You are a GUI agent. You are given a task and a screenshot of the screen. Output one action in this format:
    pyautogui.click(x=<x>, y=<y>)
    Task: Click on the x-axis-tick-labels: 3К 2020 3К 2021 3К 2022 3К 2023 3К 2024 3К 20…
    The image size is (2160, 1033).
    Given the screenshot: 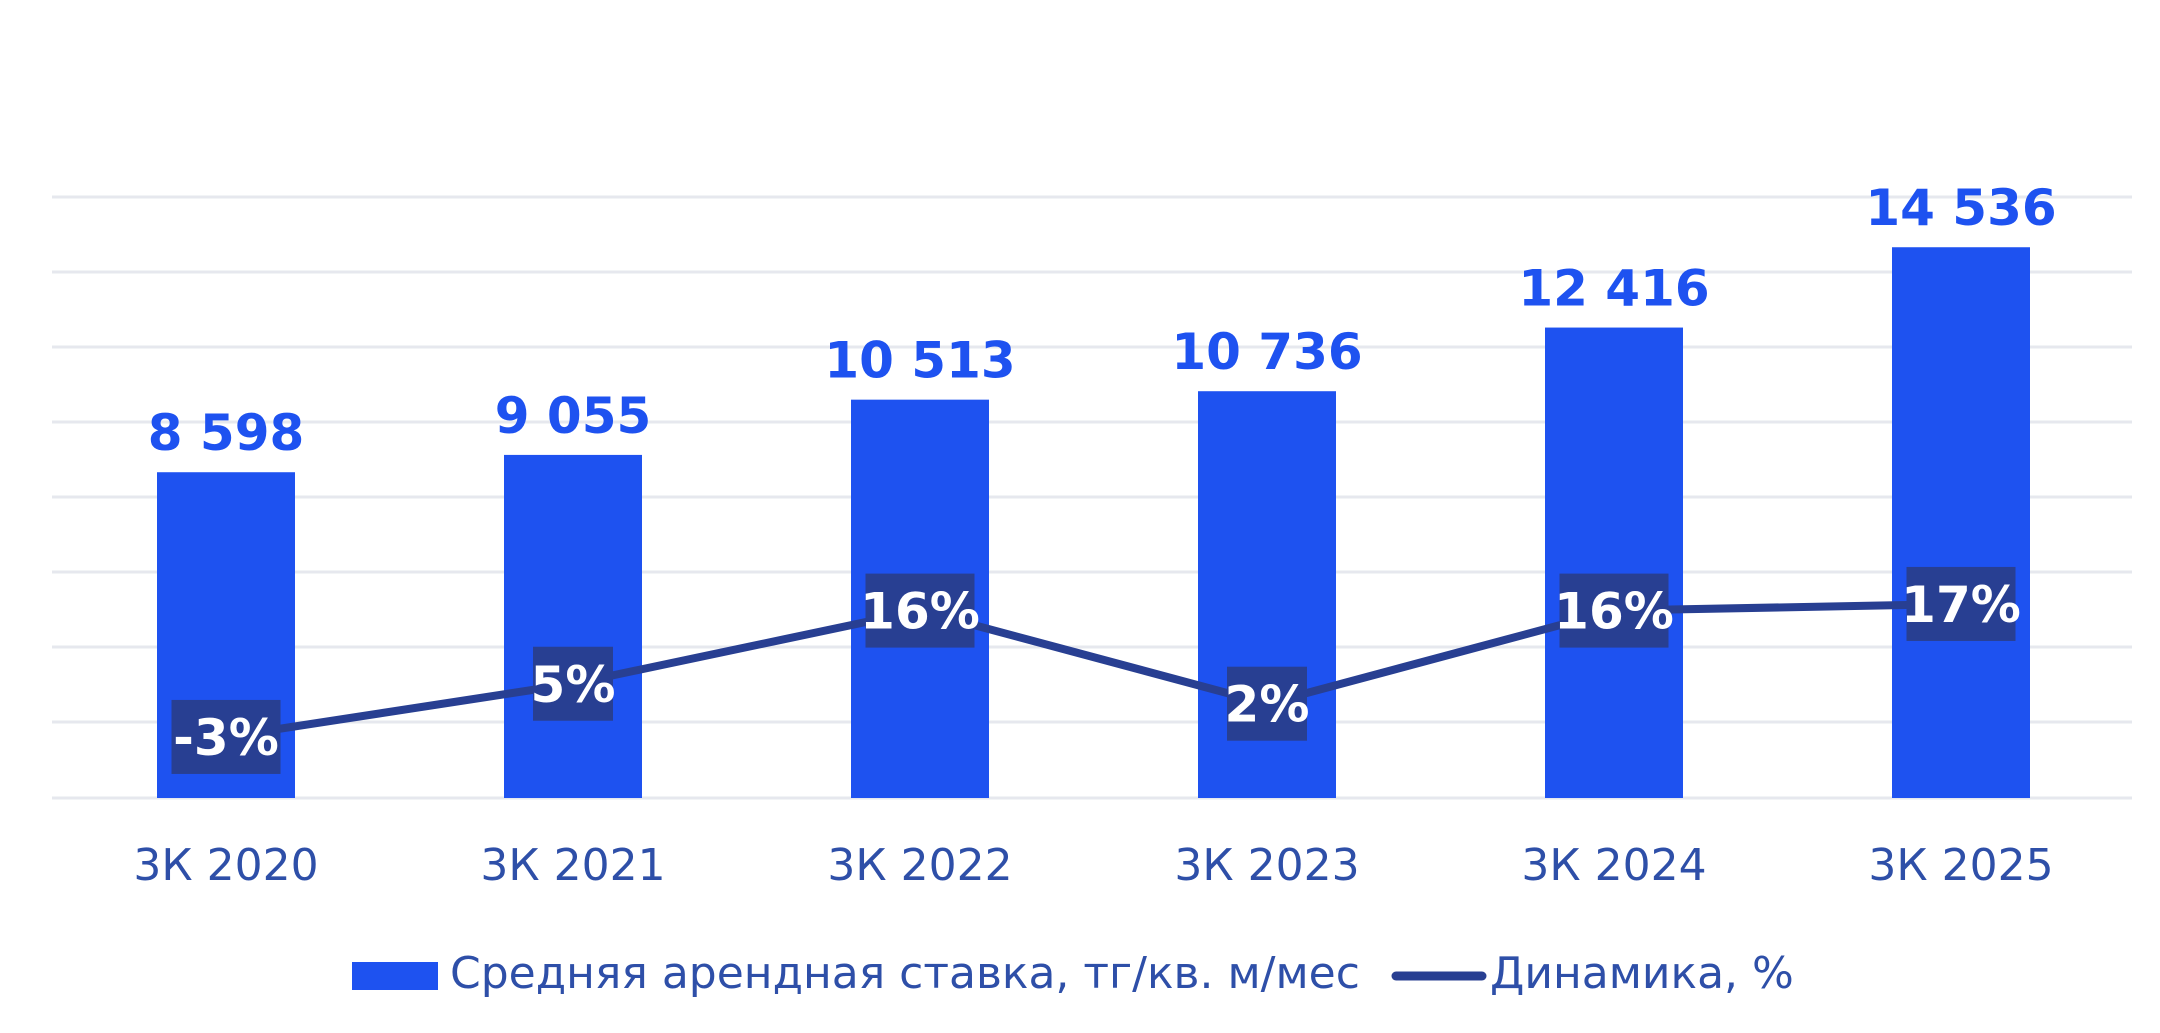 What is the action you would take?
    pyautogui.click(x=1093, y=865)
    